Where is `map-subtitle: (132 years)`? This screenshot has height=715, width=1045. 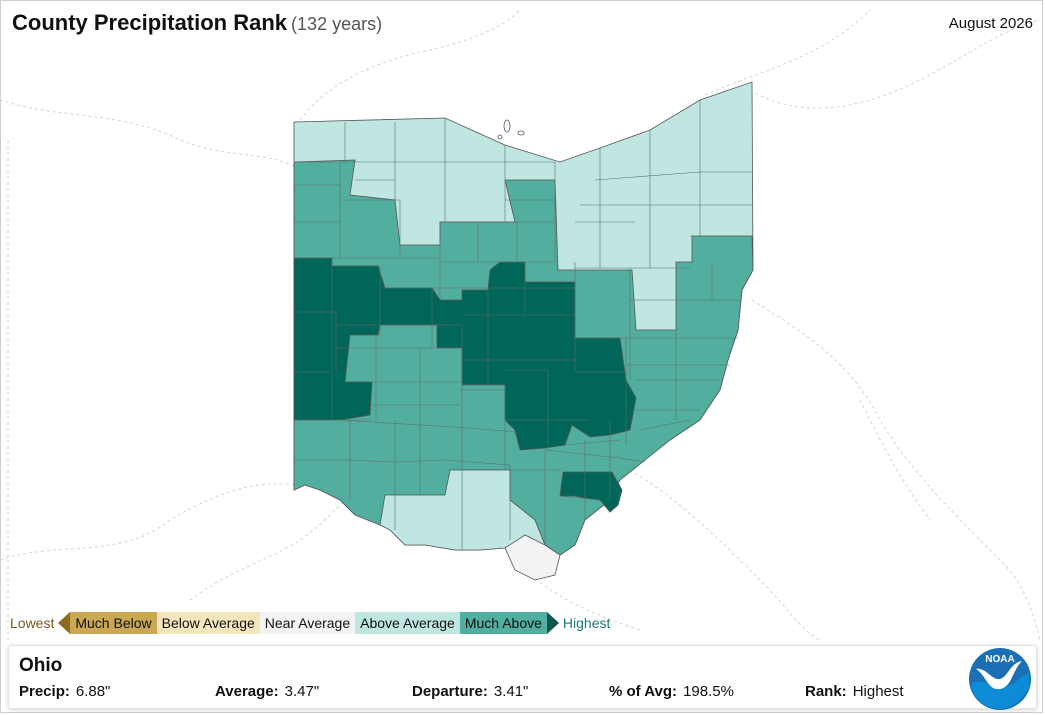 map-subtitle: (132 years) is located at coordinates (337, 24).